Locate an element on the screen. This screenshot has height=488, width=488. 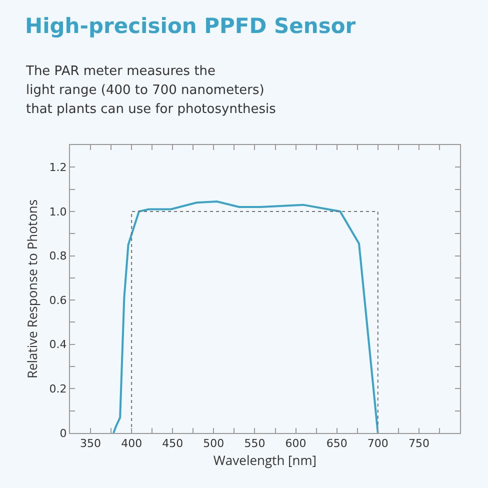
x-tick-label: 400 is located at coordinates (131, 443).